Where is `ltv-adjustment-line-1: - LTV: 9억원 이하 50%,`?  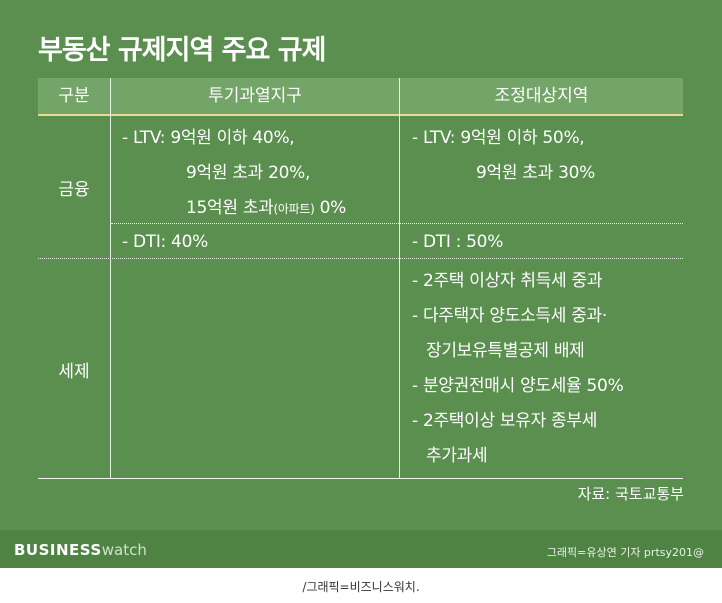
ltv-adjustment-line-1: - LTV: 9억원 이하 50%, is located at coordinates (498, 138).